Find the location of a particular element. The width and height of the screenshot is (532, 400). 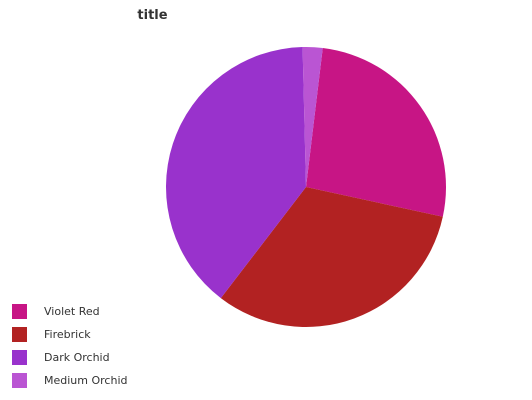

legend-item-firebrick: Firebrick is located at coordinates (69, 334).